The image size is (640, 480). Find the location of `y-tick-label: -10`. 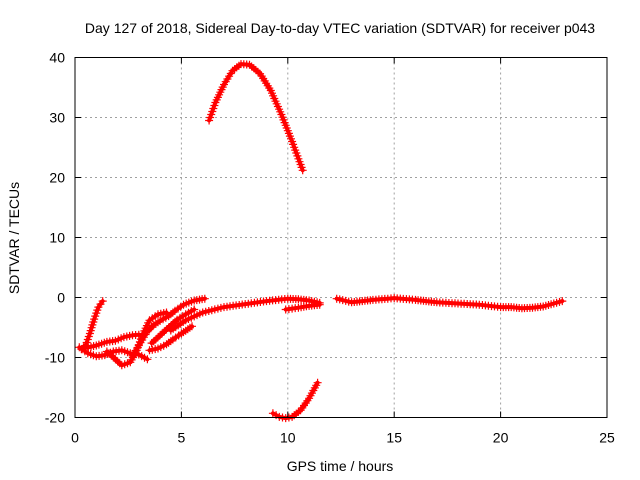

y-tick-label: -10 is located at coordinates (55, 358).